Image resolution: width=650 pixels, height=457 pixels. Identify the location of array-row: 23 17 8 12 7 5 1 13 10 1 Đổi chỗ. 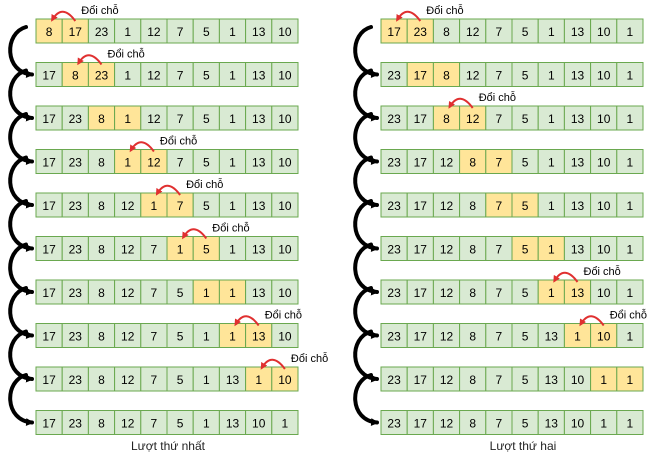
(512, 111).